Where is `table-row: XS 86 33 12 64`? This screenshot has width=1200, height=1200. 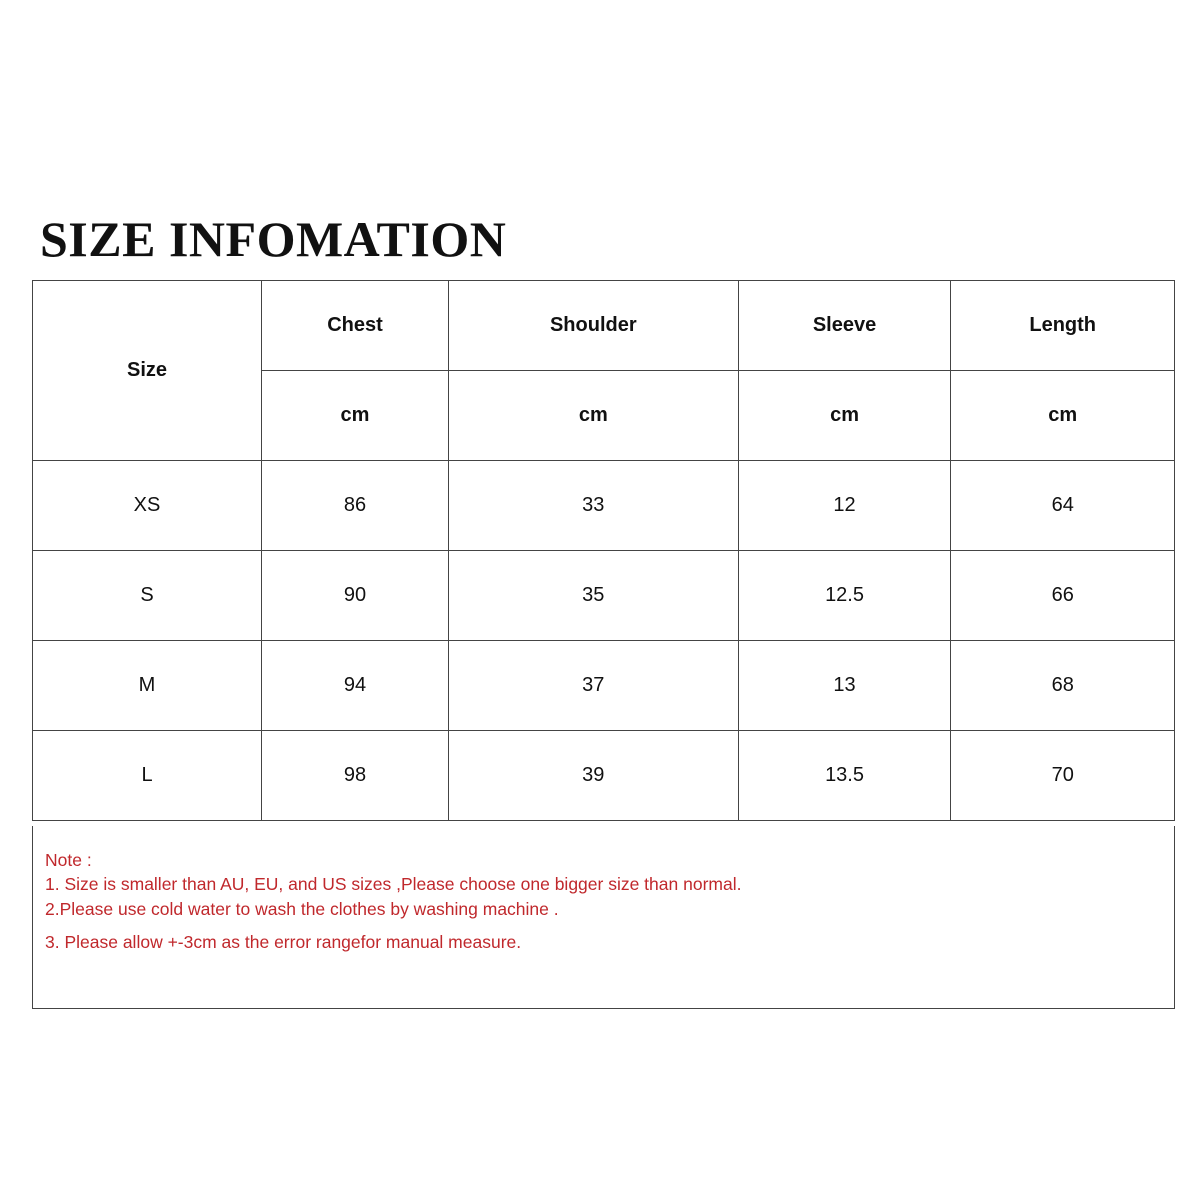 table-row: XS 86 33 12 64 is located at coordinates (603, 505).